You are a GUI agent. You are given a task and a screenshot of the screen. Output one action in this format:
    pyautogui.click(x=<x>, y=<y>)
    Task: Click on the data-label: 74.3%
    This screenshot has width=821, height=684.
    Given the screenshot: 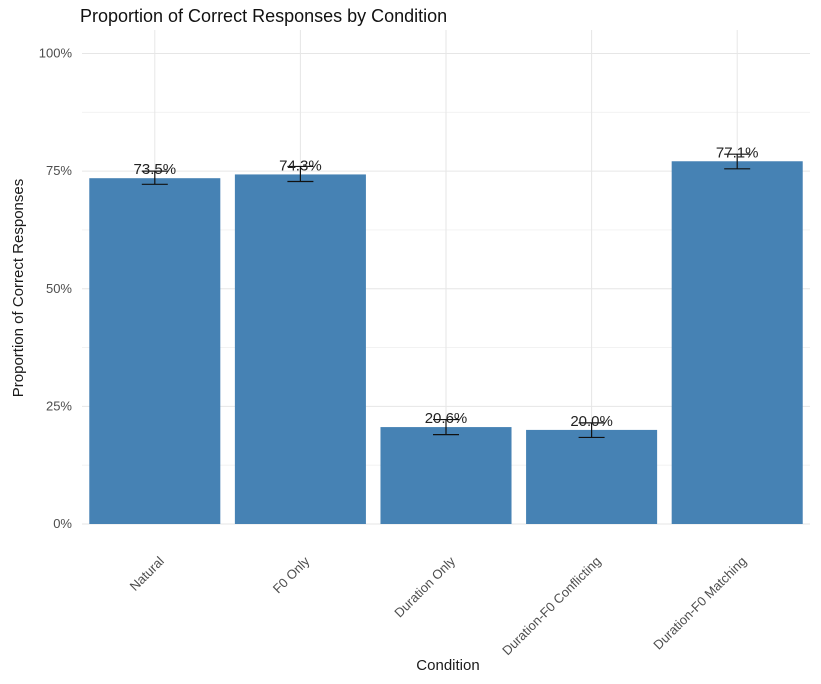 What is the action you would take?
    pyautogui.click(x=300, y=165)
    